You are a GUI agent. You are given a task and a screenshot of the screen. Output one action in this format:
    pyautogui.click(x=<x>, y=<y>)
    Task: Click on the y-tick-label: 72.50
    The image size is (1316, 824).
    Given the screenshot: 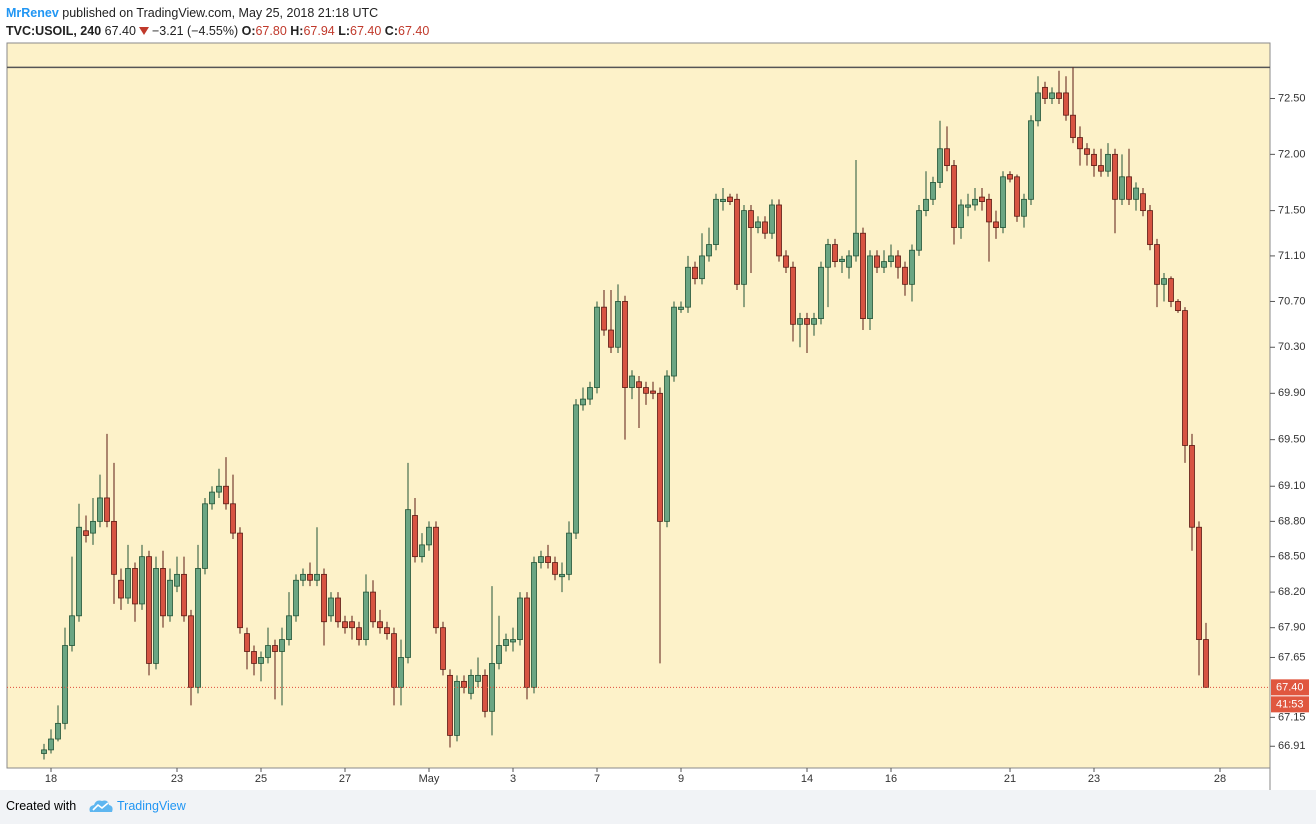 What is the action you would take?
    pyautogui.click(x=1292, y=98)
    